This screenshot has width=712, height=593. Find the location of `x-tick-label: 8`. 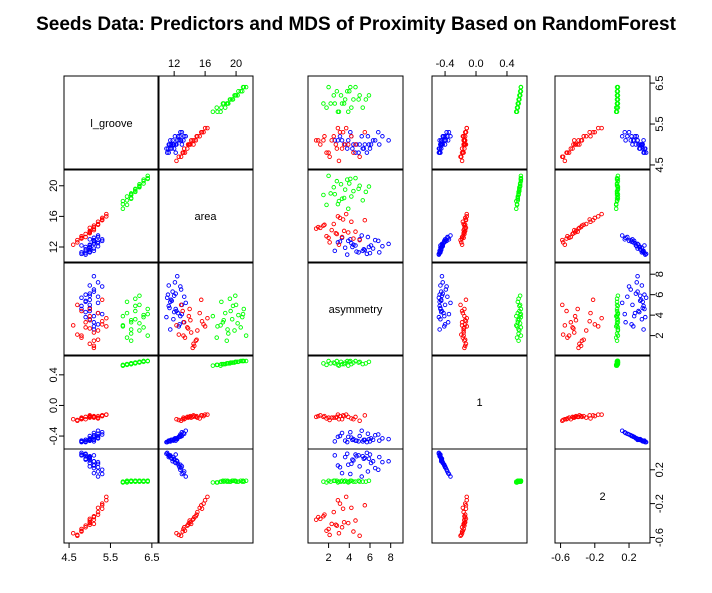

x-tick-label: 8 is located at coordinates (391, 558).